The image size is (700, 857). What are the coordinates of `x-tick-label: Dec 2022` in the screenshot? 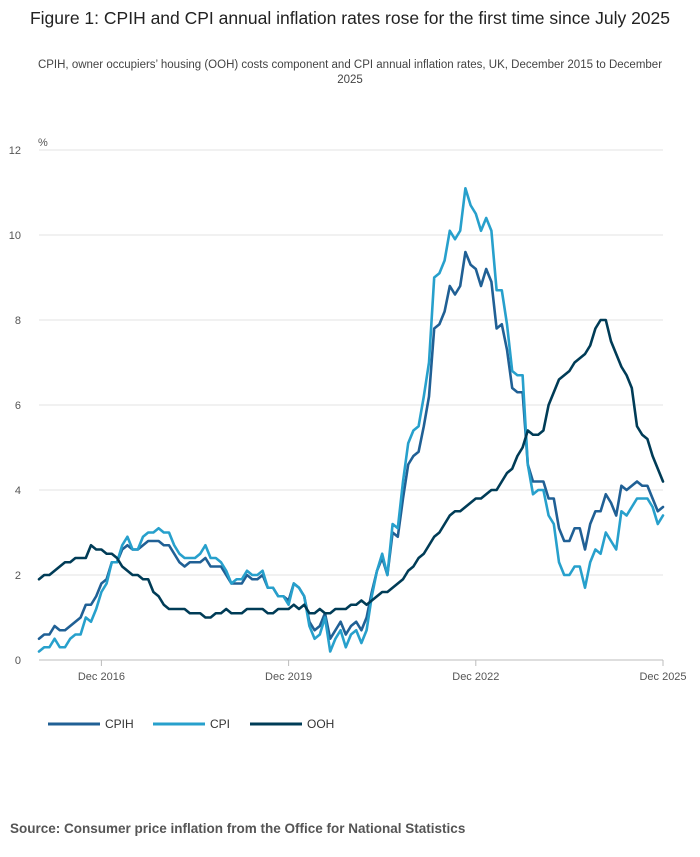 It's located at (475, 677).